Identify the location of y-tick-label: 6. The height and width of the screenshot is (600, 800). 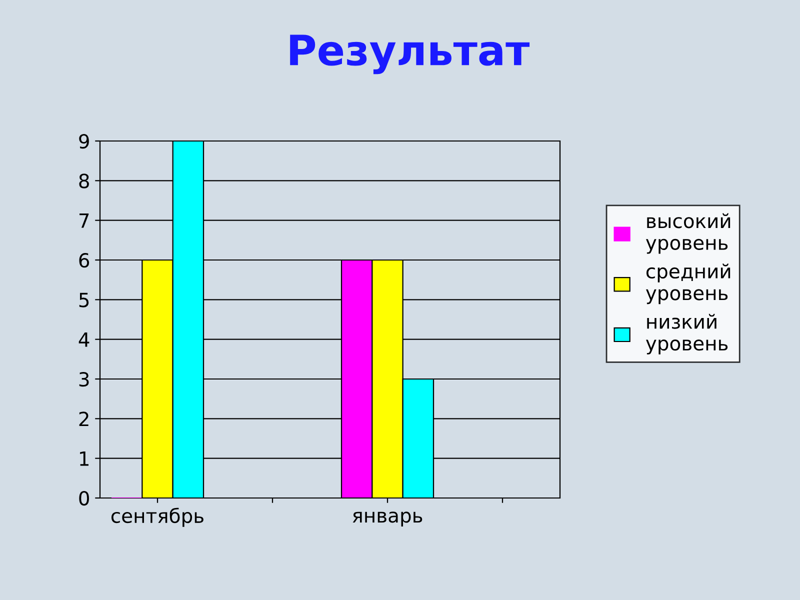
(84, 260).